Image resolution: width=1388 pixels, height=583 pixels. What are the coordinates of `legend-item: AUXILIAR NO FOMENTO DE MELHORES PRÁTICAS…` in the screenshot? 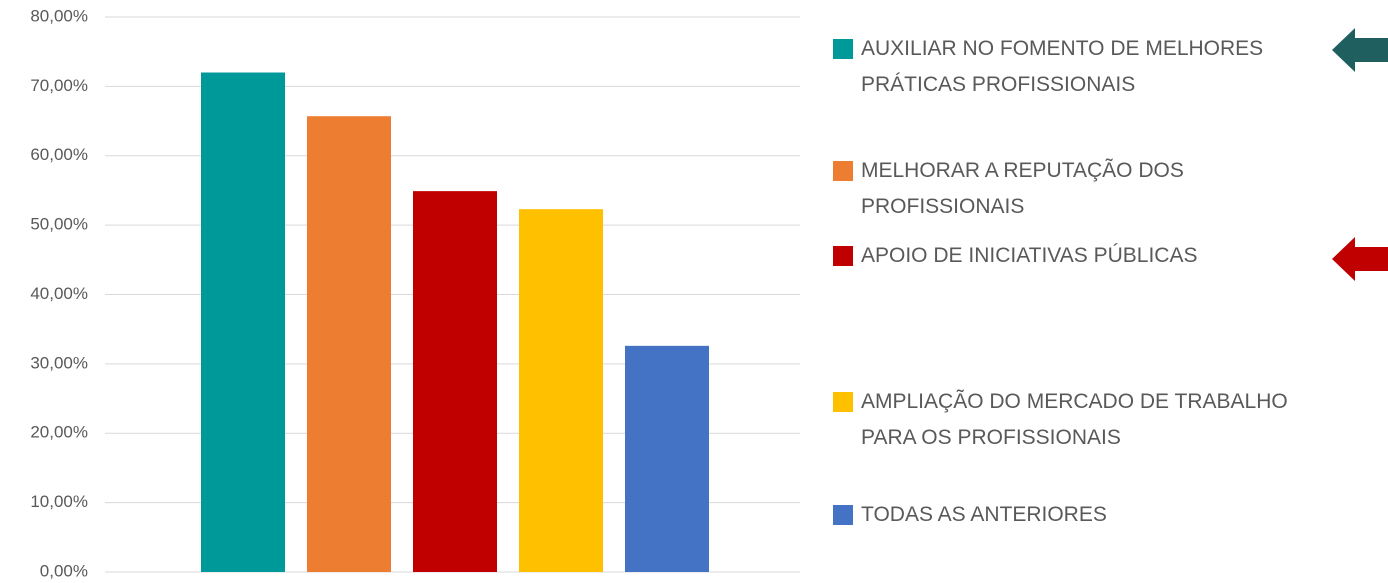 It's located at (1087, 68).